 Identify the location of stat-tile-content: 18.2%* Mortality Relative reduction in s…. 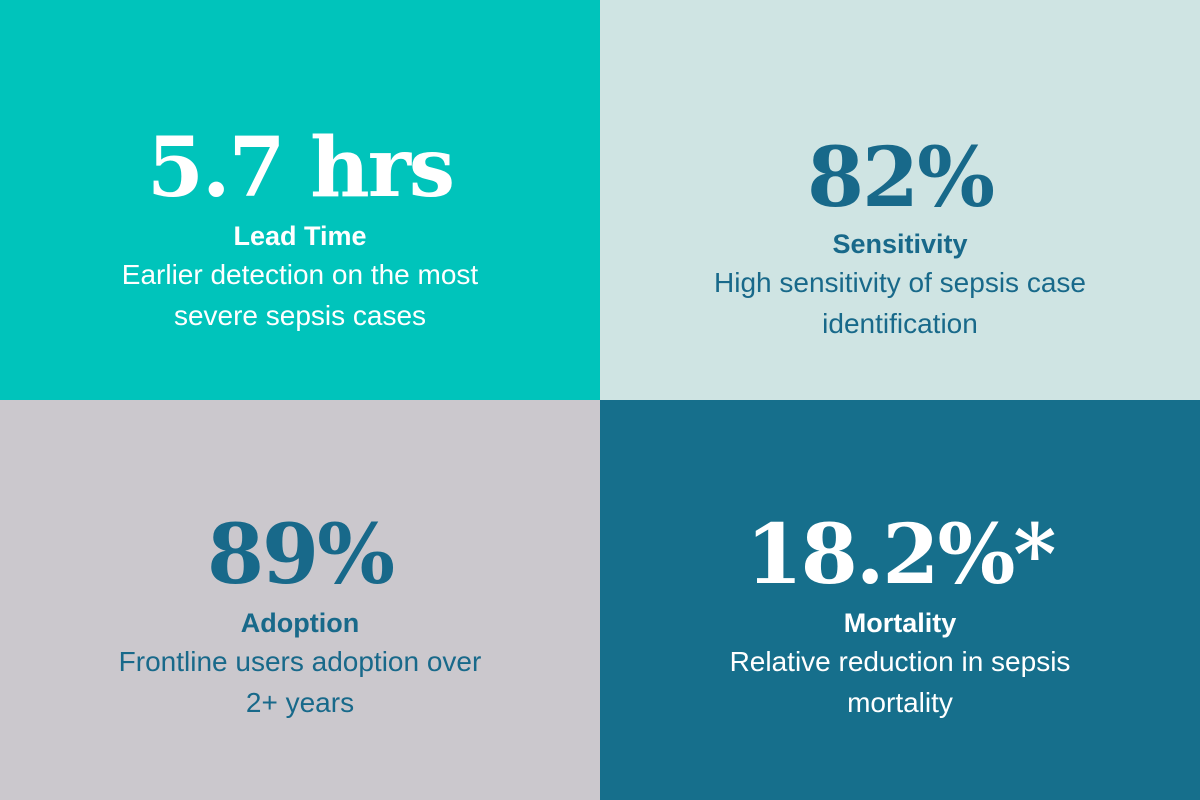
(900, 614).